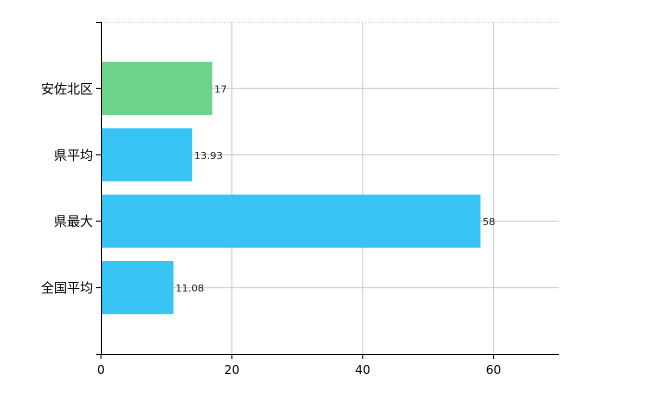 The image size is (650, 404). I want to click on category-label: 県平均, so click(73, 156).